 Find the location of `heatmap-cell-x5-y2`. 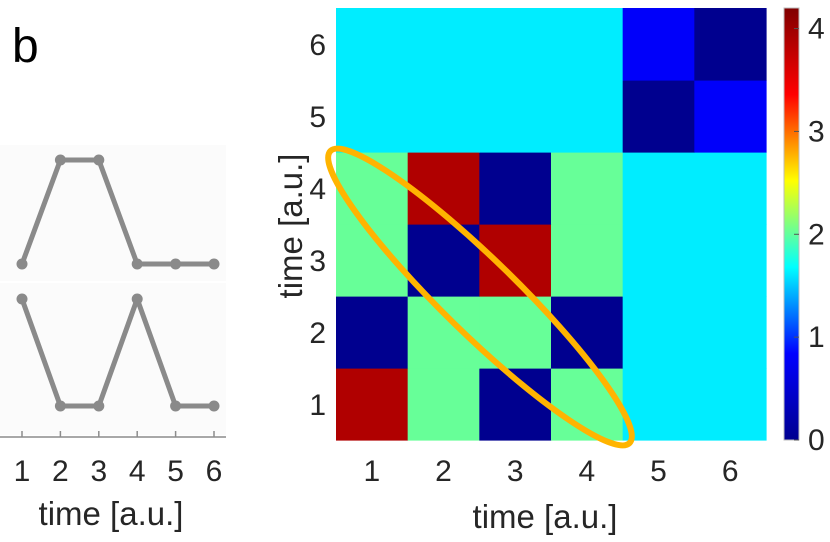

heatmap-cell-x5-y2 is located at coordinates (658, 332).